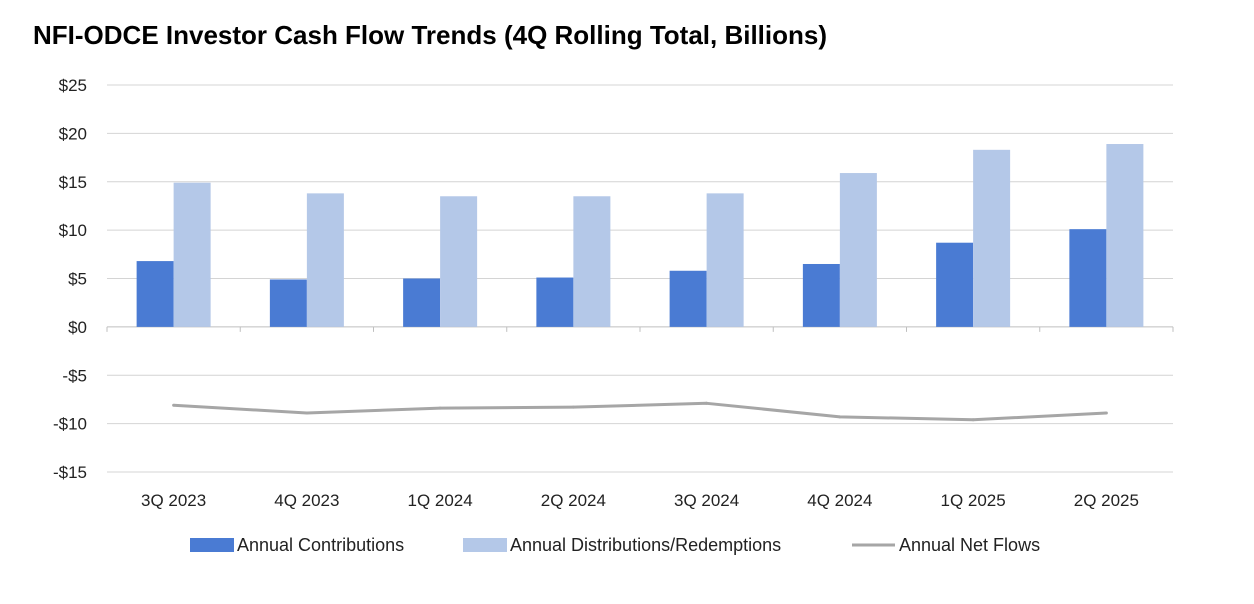 This screenshot has height=604, width=1254. I want to click on legend-label-net-flows: Annual Net Flows, so click(969, 545).